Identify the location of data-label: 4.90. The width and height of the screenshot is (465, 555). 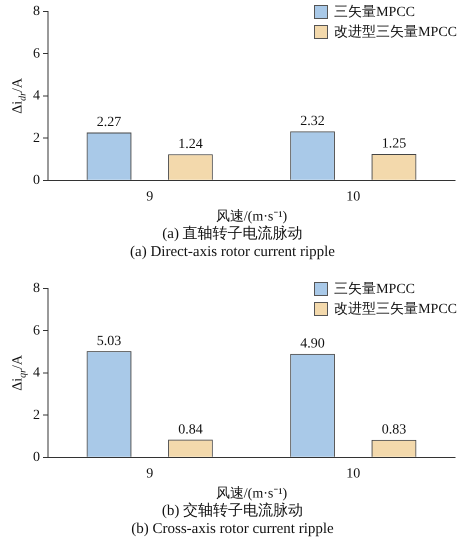
(312, 344).